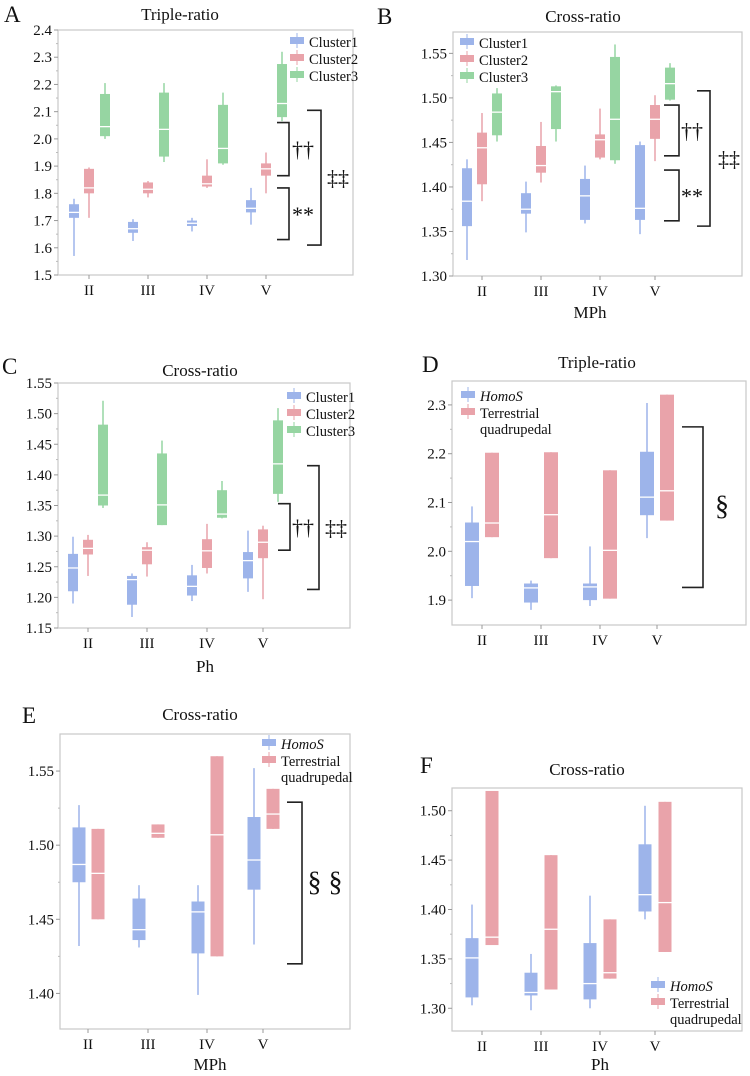 The image size is (750, 1076). I want to click on significance-label: ††, so click(303, 149).